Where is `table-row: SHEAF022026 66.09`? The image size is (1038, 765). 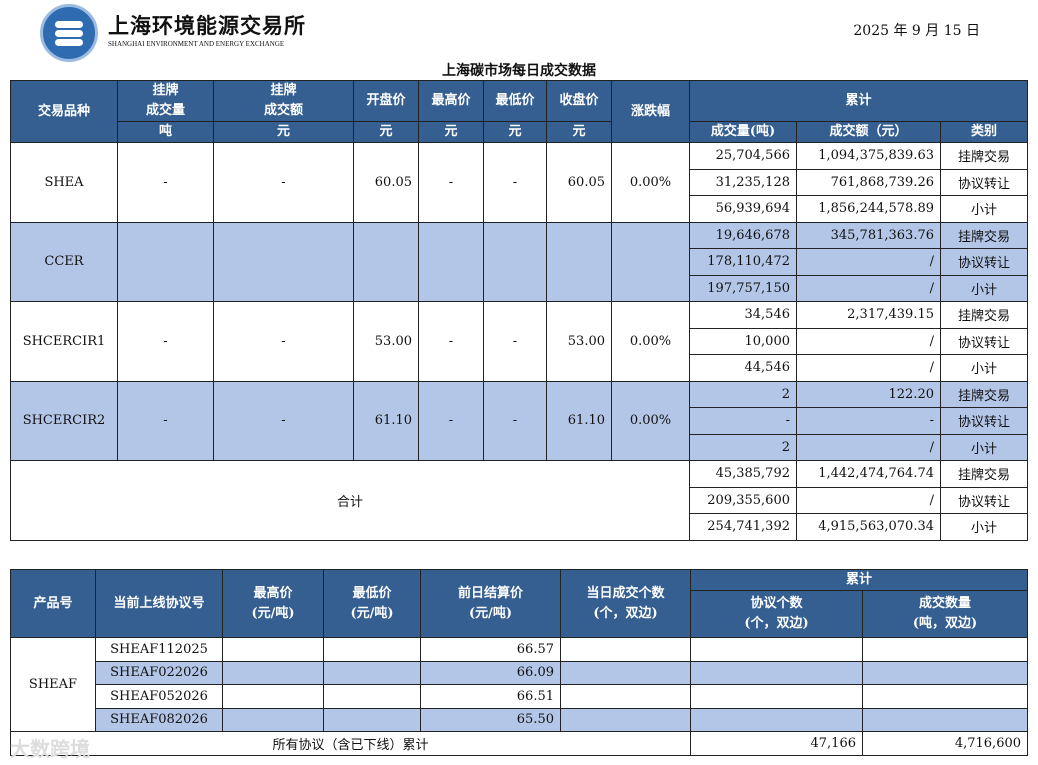
table-row: SHEAF022026 66.09 is located at coordinates (520, 672).